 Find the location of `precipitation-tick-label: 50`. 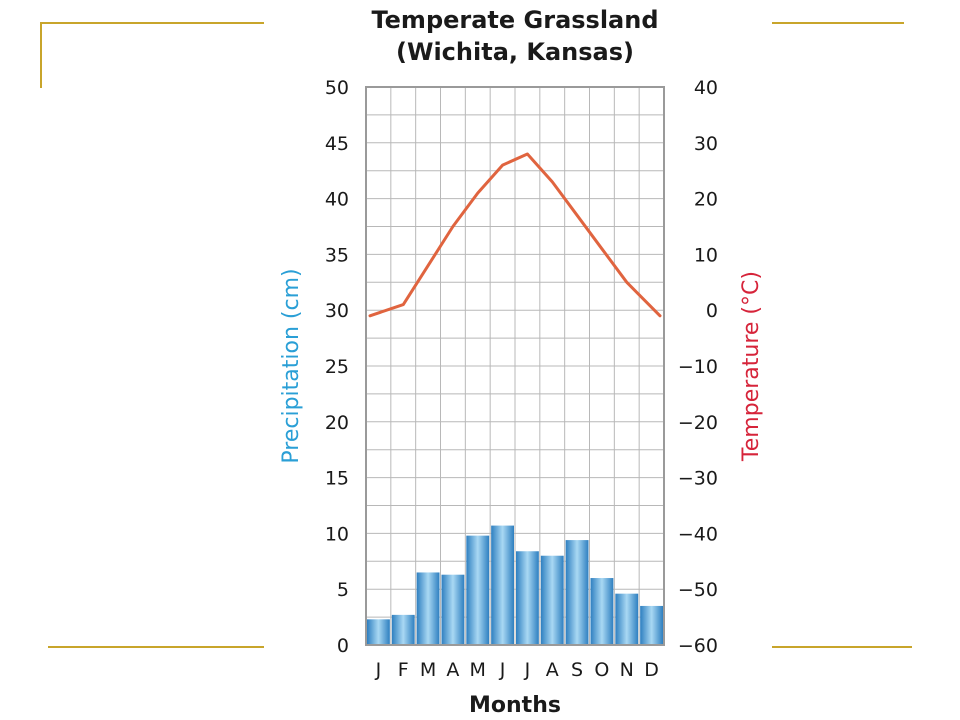

precipitation-tick-label: 50 is located at coordinates (337, 88).